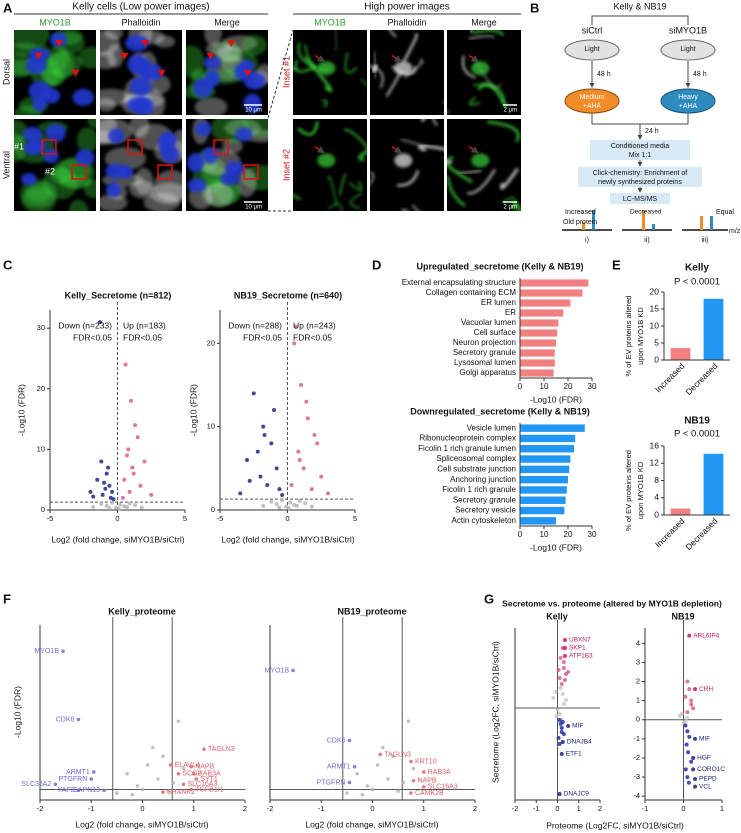  I want to click on chart-title: NB19, so click(682, 616).